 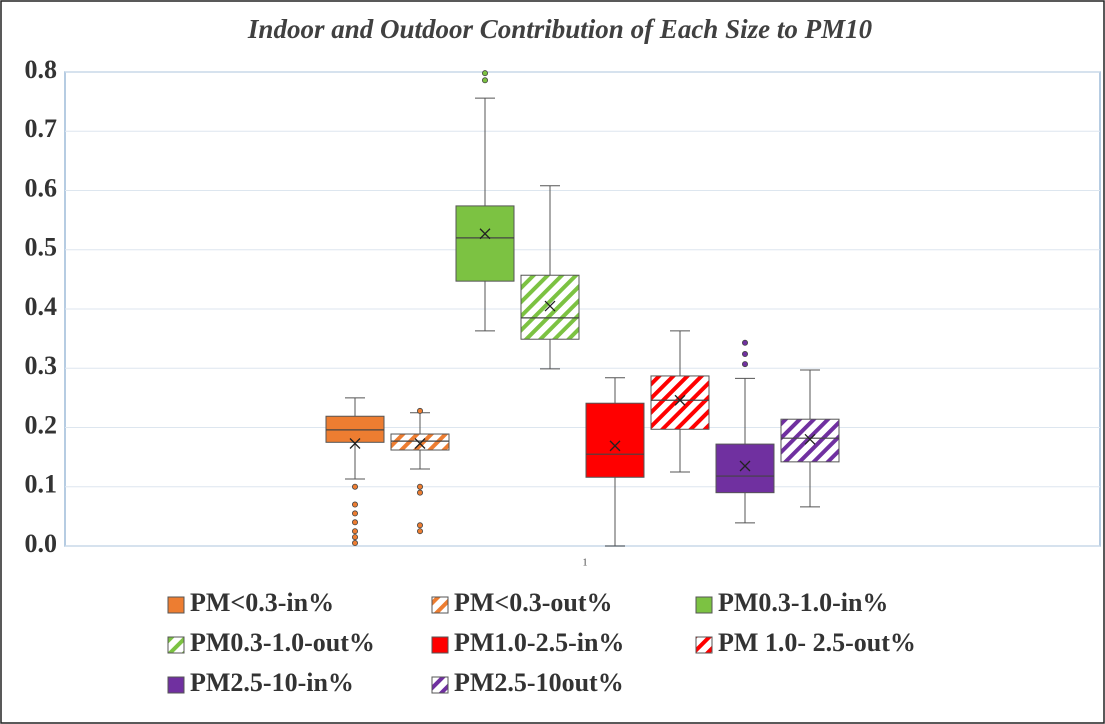 I want to click on y-tick-label: 0.8, so click(x=41, y=69).